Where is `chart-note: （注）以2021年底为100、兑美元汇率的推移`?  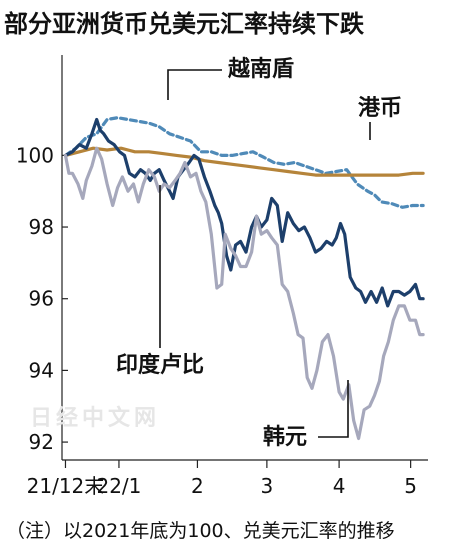
chart-note: （注）以2021年底为100、兑美元汇率的推移 is located at coordinates (200, 531).